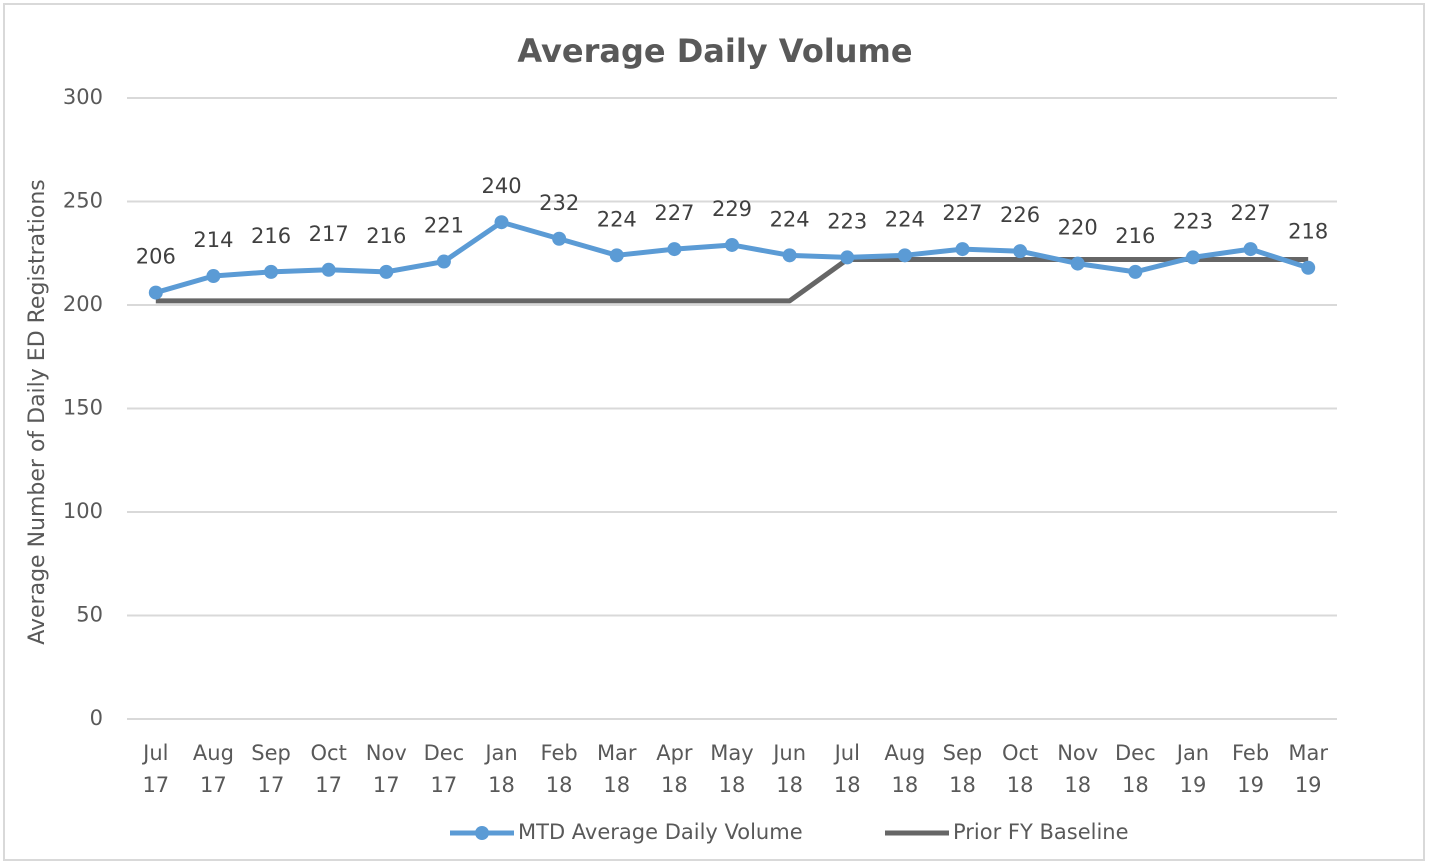 This screenshot has height=865, width=1429. Describe the element at coordinates (83, 201) in the screenshot. I see `y-tick-label: 250` at that location.